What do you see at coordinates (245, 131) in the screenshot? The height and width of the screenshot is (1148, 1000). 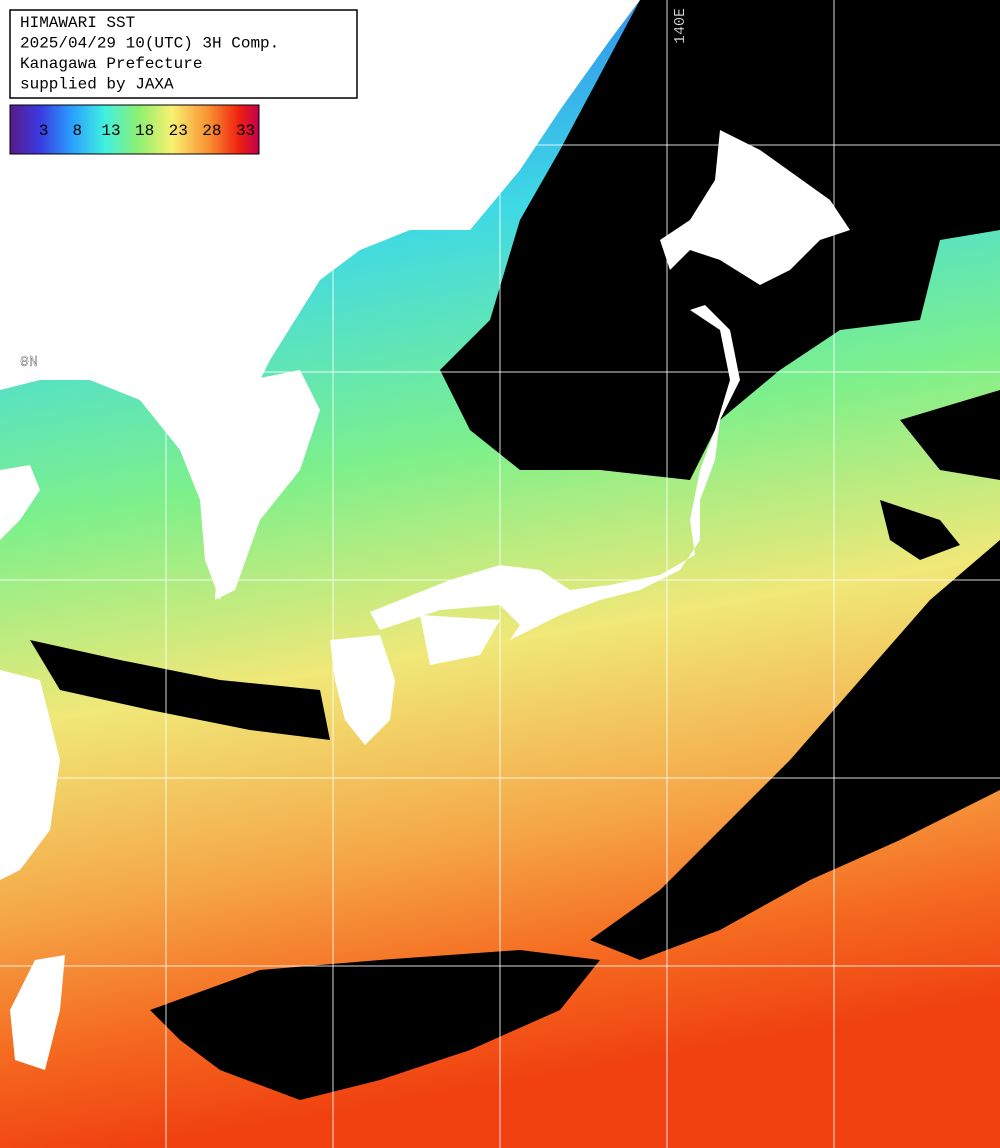 I see `colorbar-tick-label: 33` at bounding box center [245, 131].